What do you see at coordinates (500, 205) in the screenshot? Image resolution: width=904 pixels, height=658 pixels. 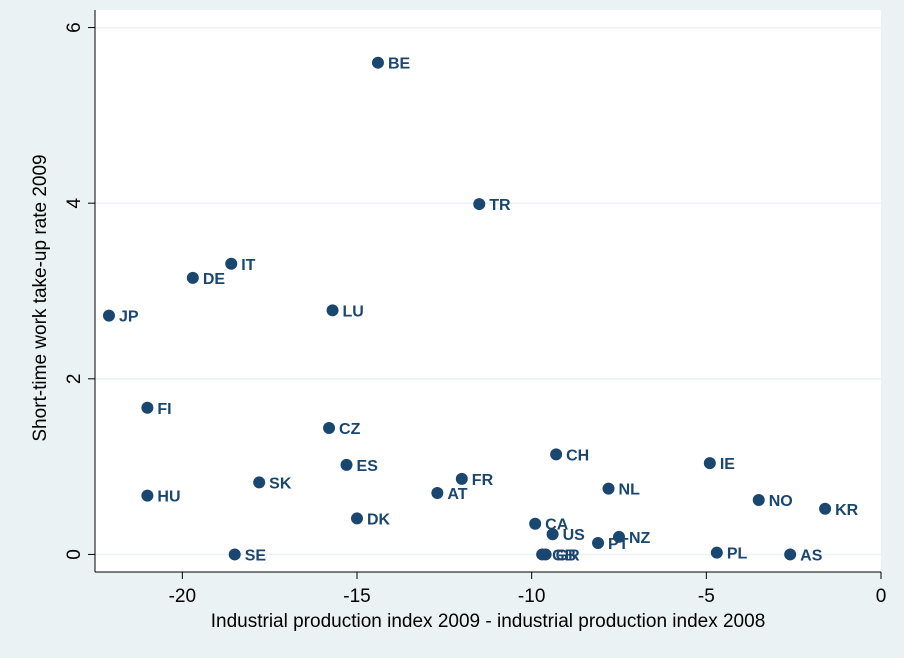 I see `point-label-tr: TR` at bounding box center [500, 205].